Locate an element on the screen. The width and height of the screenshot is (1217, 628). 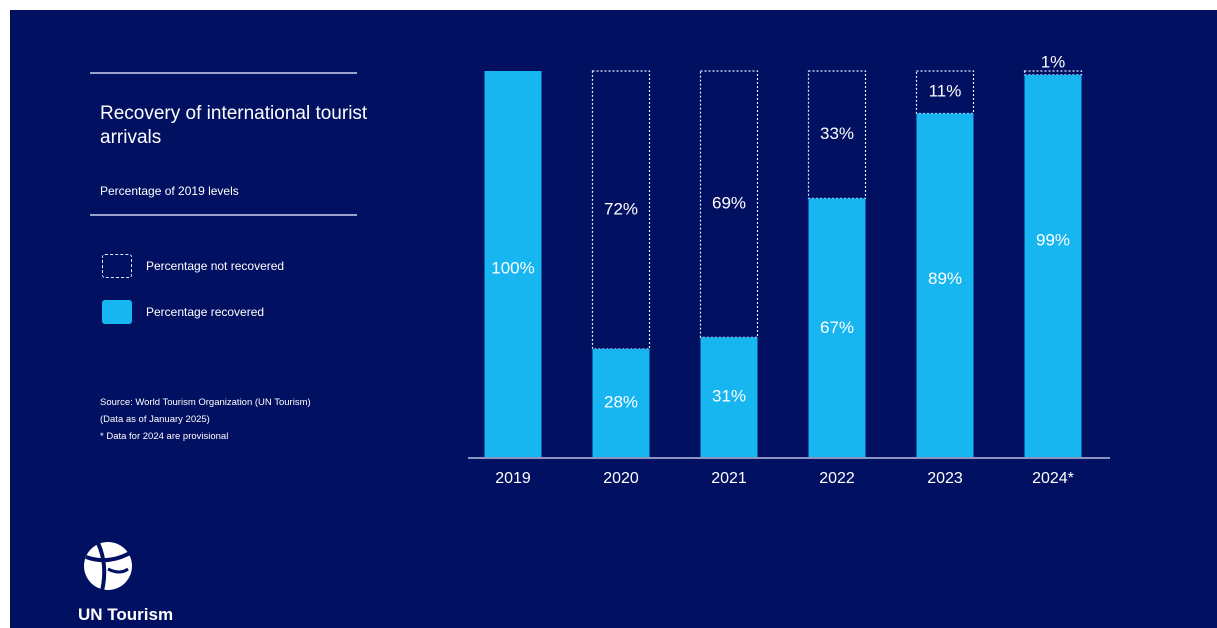
legend-swatch-recovered is located at coordinates (117, 312).